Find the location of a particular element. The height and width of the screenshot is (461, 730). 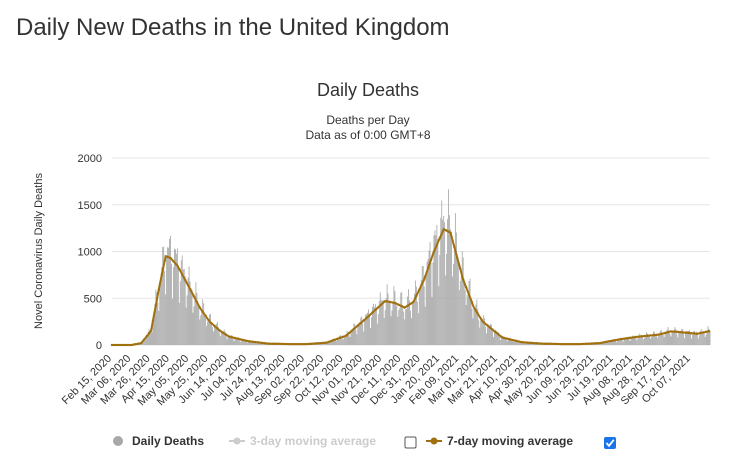

legend-item-daily-deaths: Daily Deaths is located at coordinates (158, 441).